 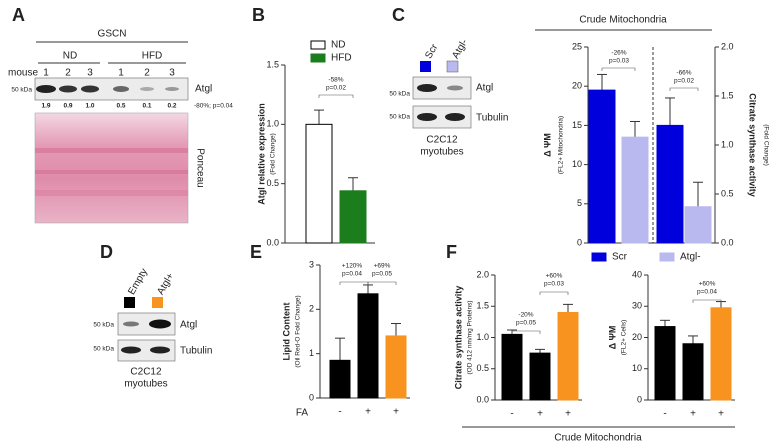 I want to click on lane-label: Scr, so click(x=431, y=51).